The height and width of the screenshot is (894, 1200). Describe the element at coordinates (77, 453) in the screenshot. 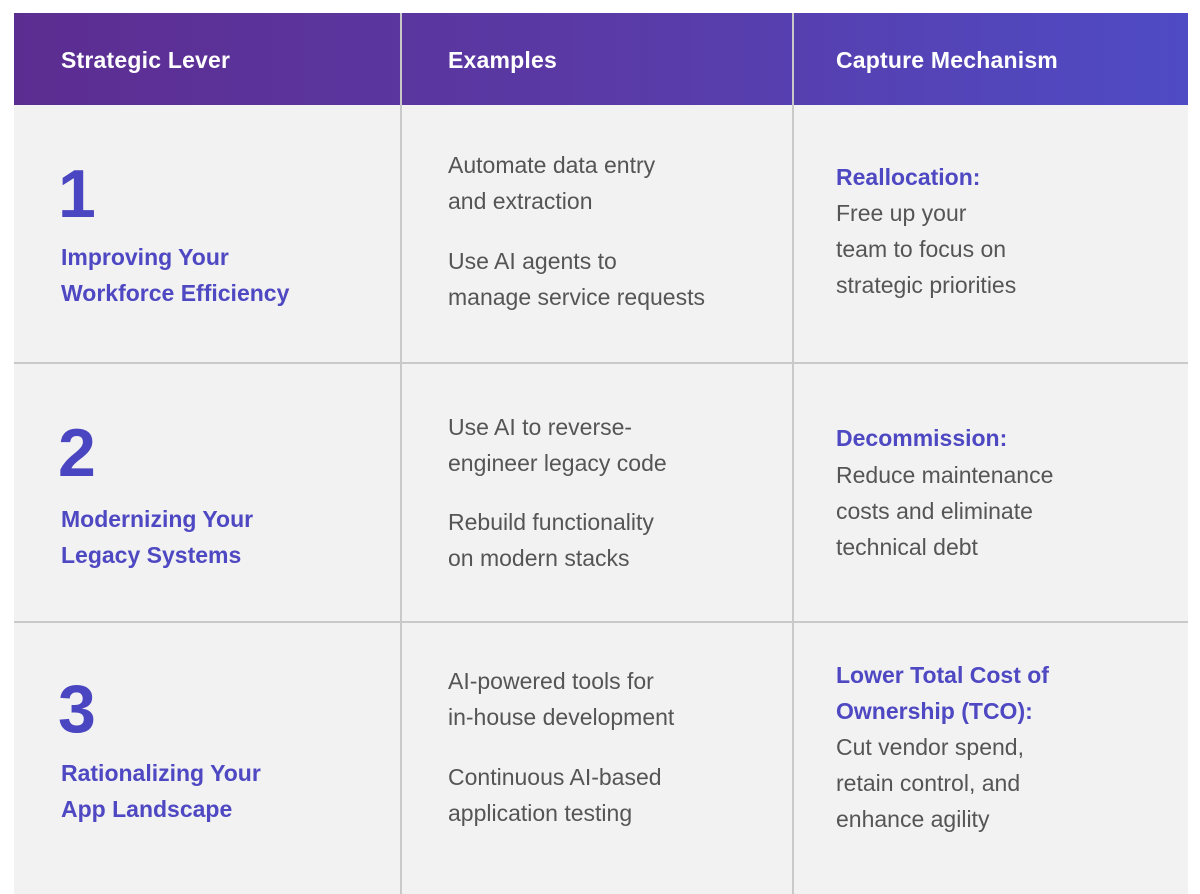

I see `row-number: 2` at that location.